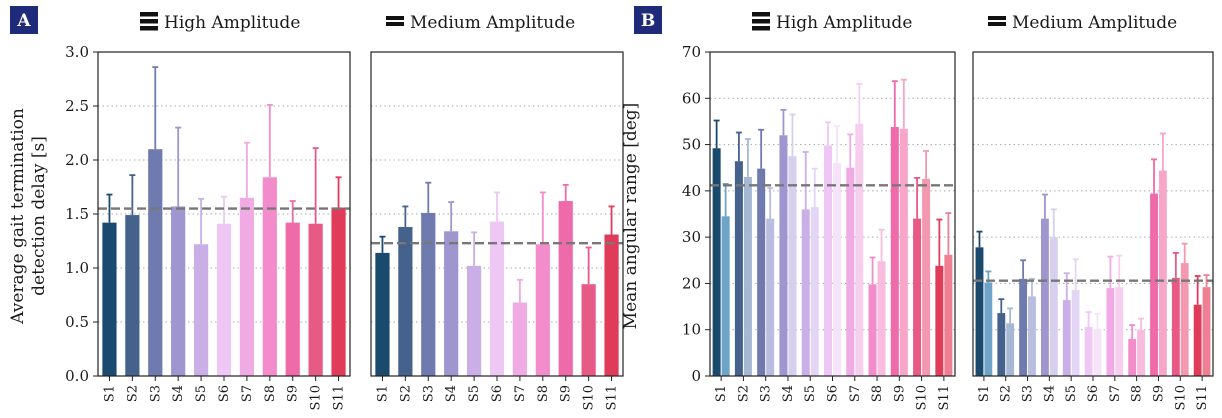 The image size is (1222, 418). I want to click on bar-s4-series1, so click(783, 255).